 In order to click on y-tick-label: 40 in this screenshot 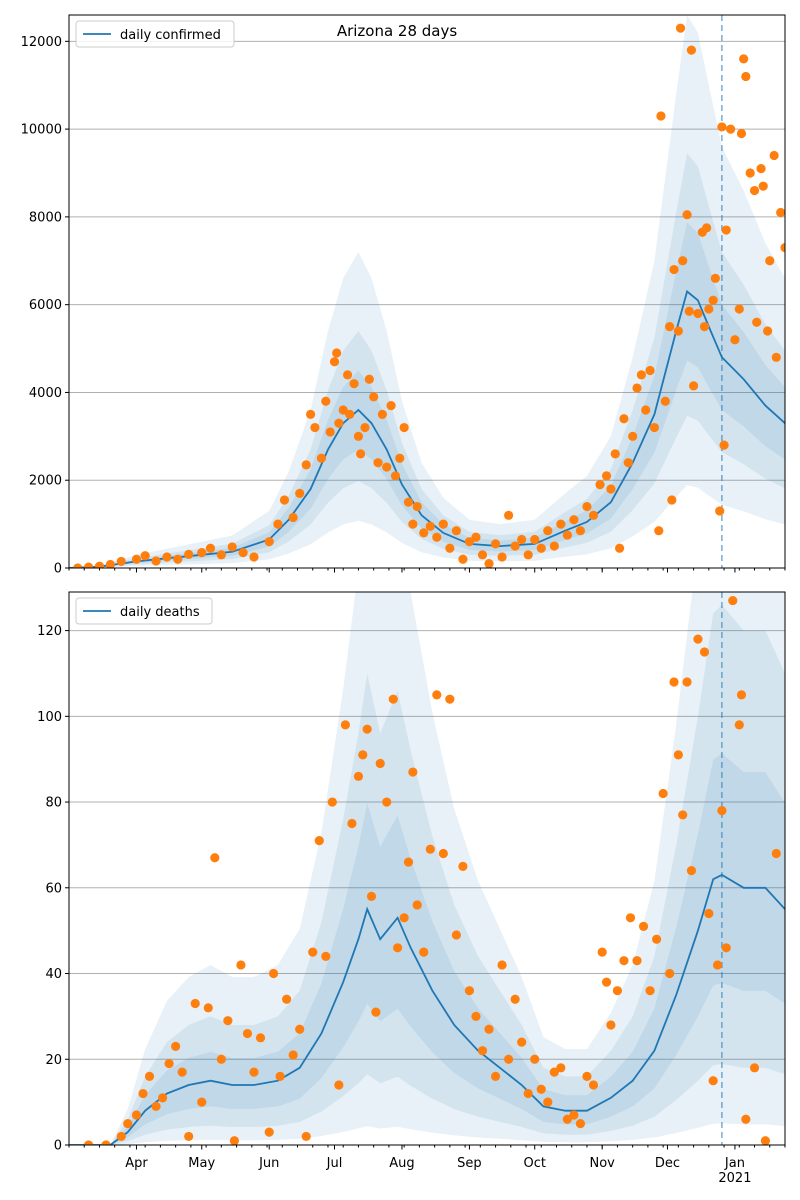, I will do `click(53, 974)`.